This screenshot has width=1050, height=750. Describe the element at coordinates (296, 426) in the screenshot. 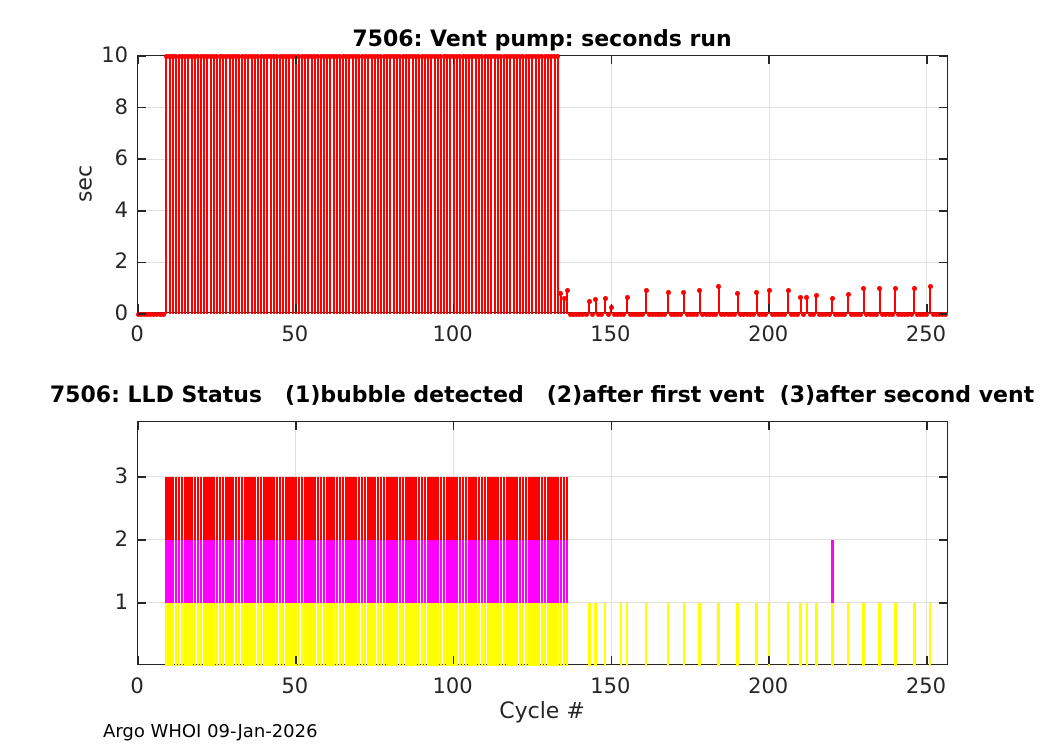

I see `x-tick-mark-top` at that location.